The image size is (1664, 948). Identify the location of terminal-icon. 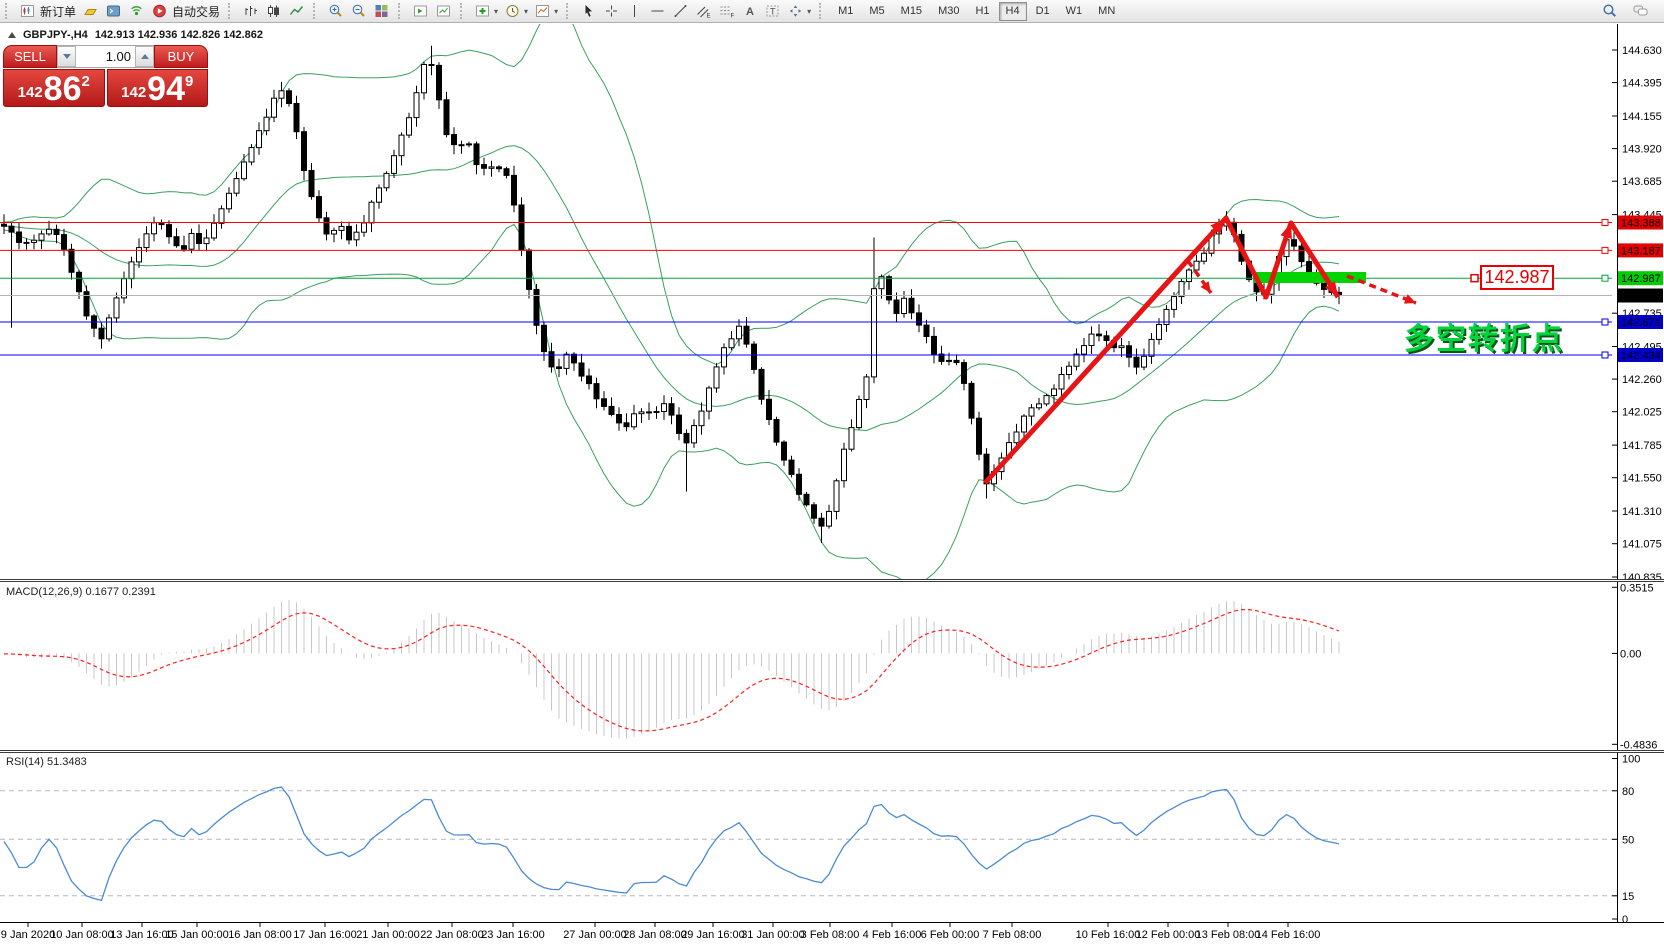
(113, 11).